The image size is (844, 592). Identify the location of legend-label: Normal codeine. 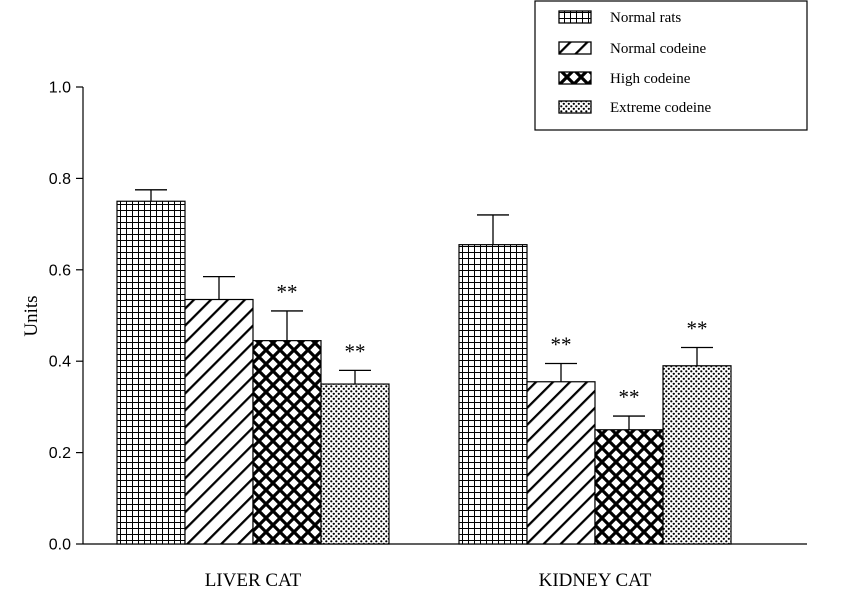
(658, 49).